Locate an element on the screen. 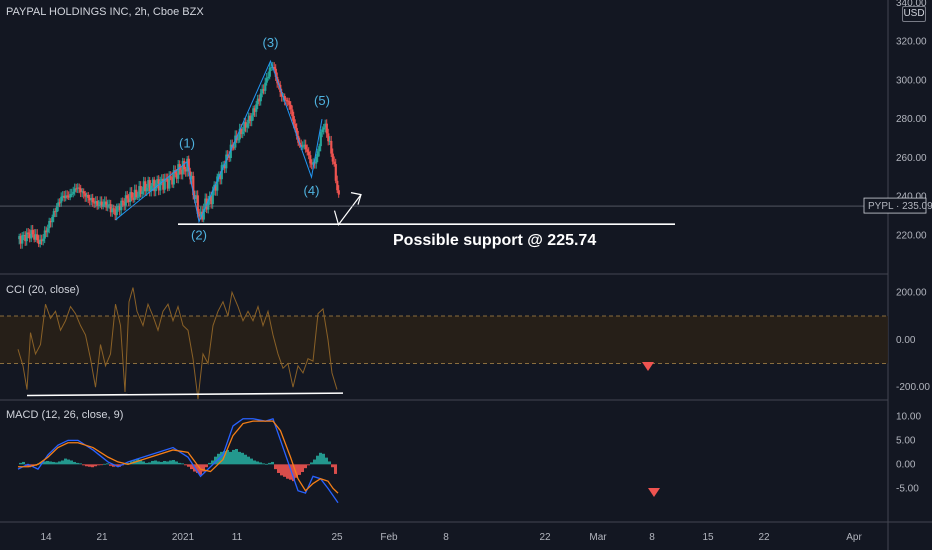 Image resolution: width=932 pixels, height=550 pixels. time-tick-label: Feb is located at coordinates (389, 537).